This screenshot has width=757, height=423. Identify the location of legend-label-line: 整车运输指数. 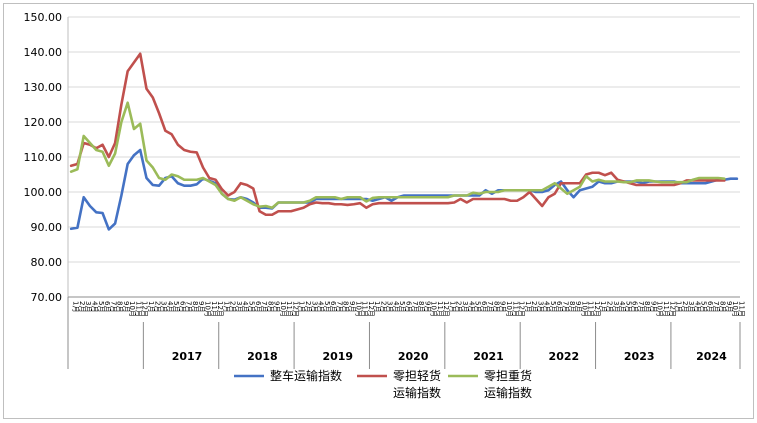
(306, 375).